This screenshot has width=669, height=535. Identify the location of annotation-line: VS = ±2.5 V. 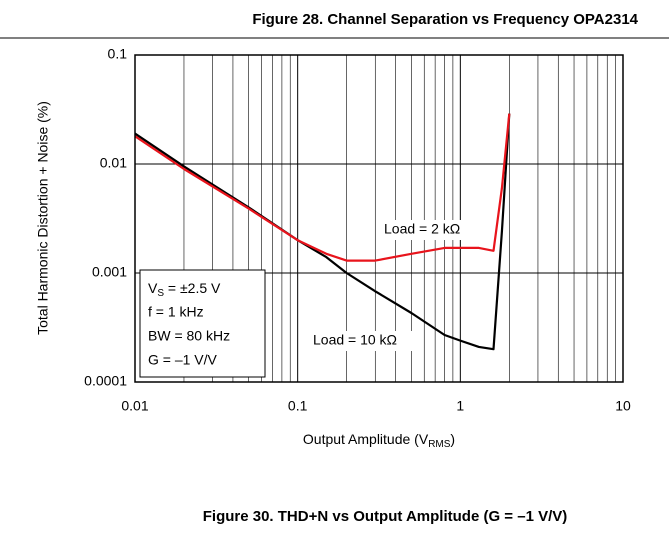
(184, 289).